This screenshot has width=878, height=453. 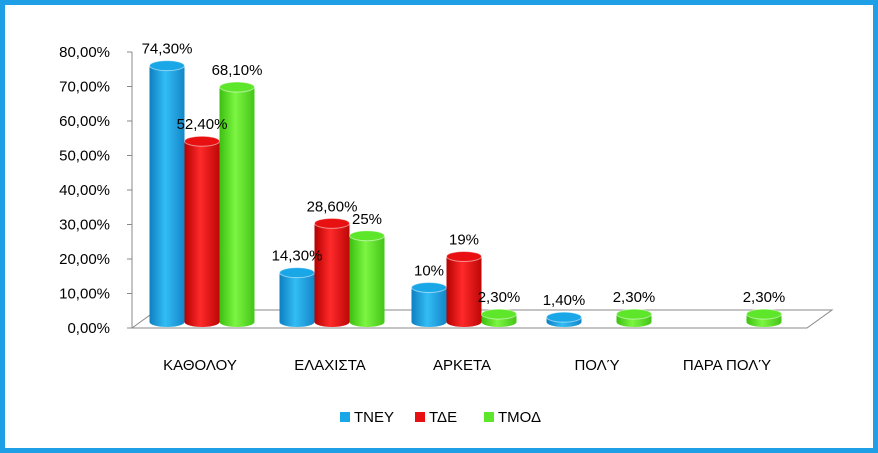 What do you see at coordinates (330, 365) in the screenshot?
I see `category-label: ΕΛΑΧΙΣΤΑ` at bounding box center [330, 365].